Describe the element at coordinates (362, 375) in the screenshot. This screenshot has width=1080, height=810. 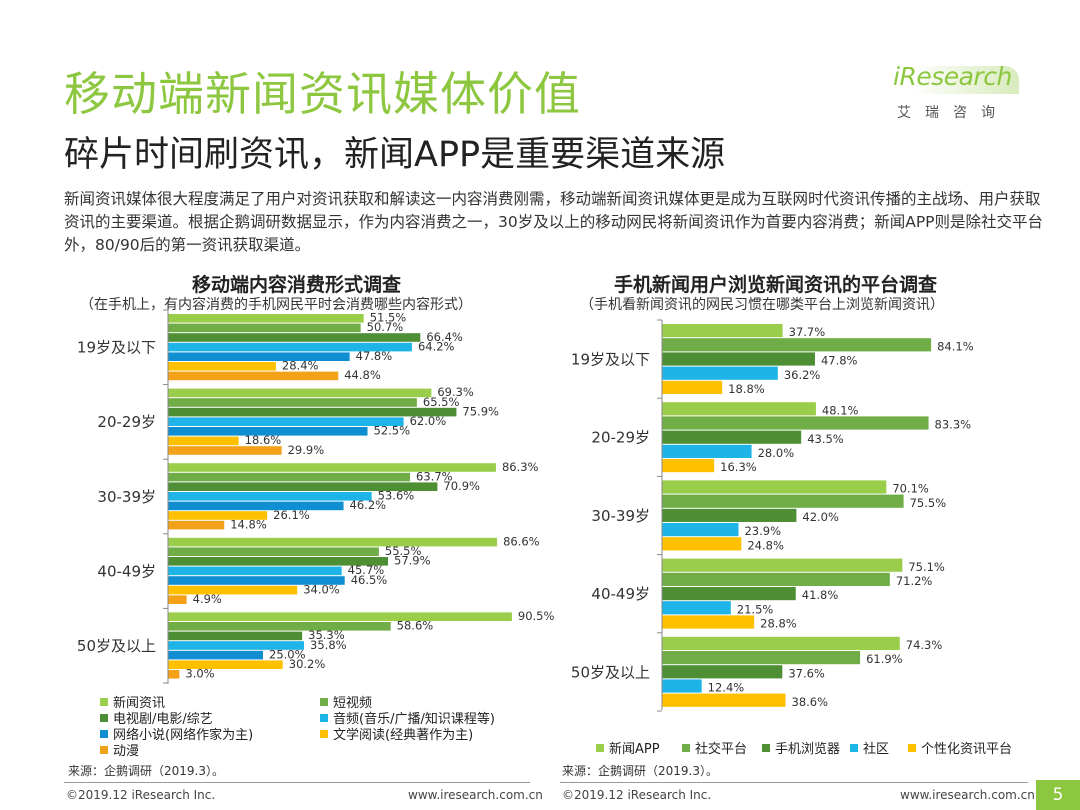
I see `data-label: 44.8%` at that location.